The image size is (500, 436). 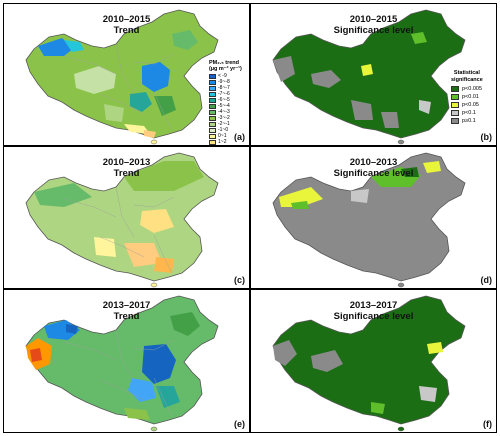 I want to click on trend-legend-item: -7~-6, so click(x=225, y=94).